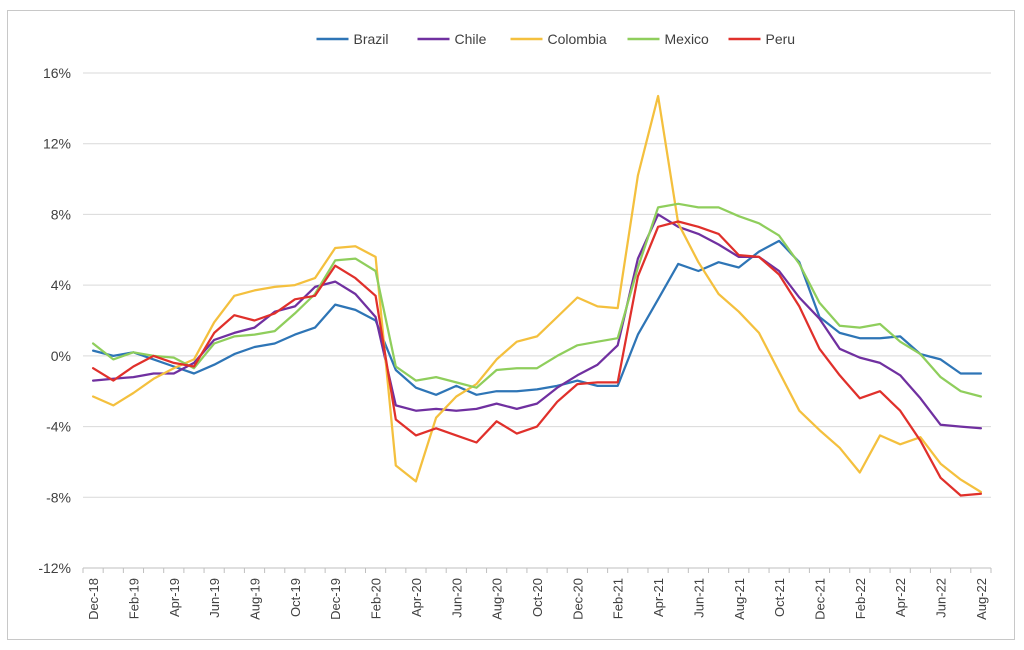  Describe the element at coordinates (618, 598) in the screenshot. I see `x-tick-label: Feb-21` at that location.